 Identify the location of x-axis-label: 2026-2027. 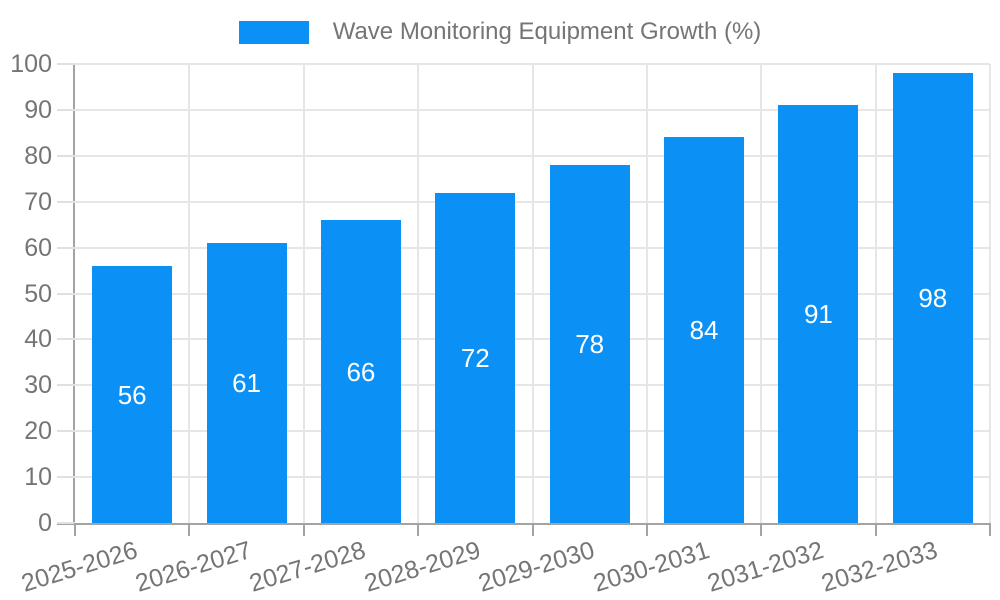
(193, 567).